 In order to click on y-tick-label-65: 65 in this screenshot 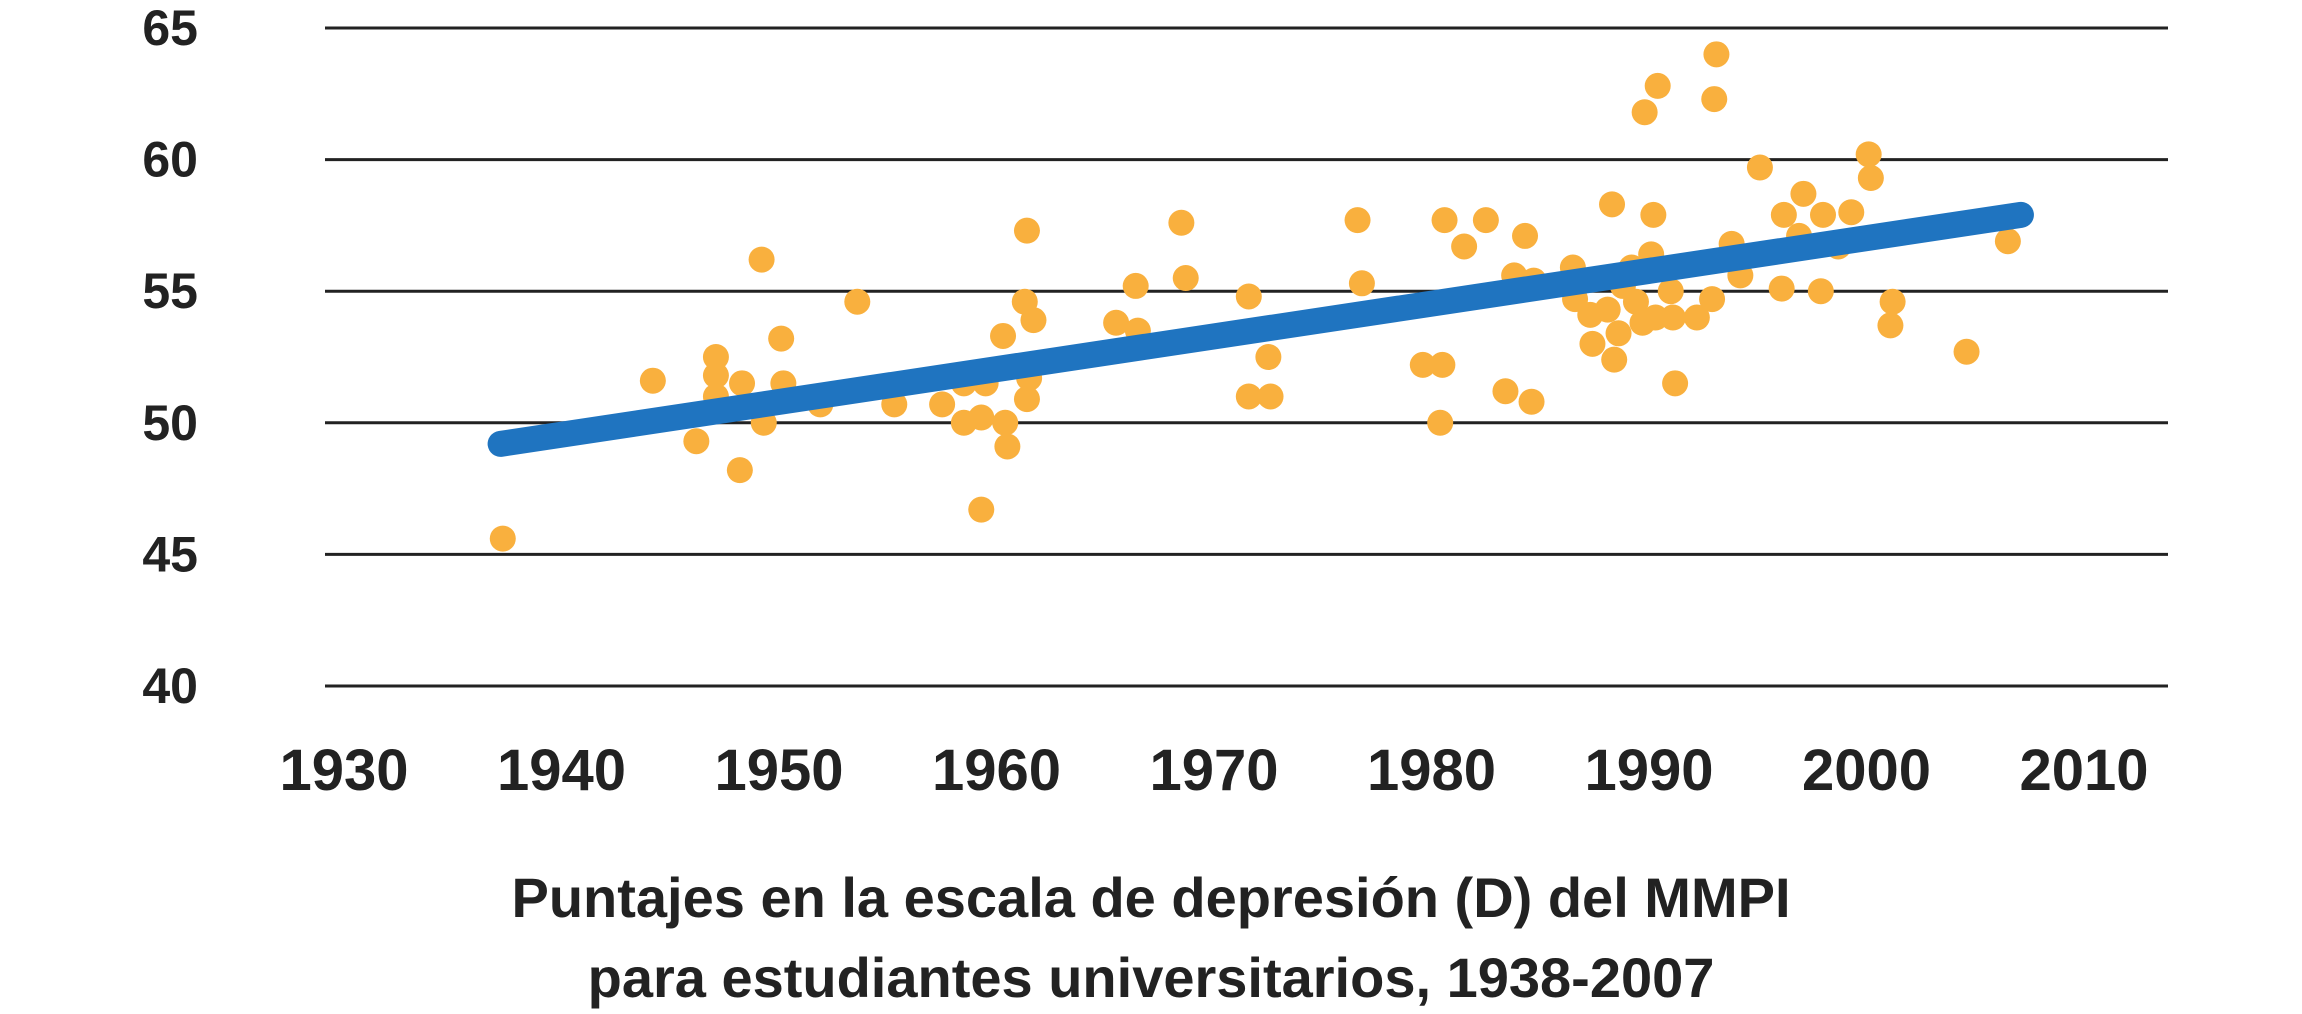, I will do `click(170, 28)`.